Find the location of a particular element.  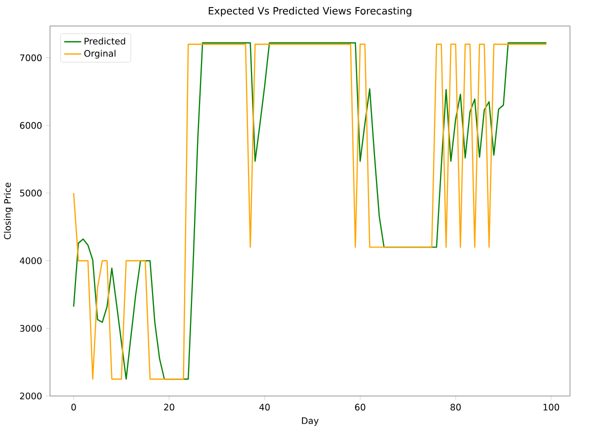

x-tick-label: 0 is located at coordinates (73, 407).